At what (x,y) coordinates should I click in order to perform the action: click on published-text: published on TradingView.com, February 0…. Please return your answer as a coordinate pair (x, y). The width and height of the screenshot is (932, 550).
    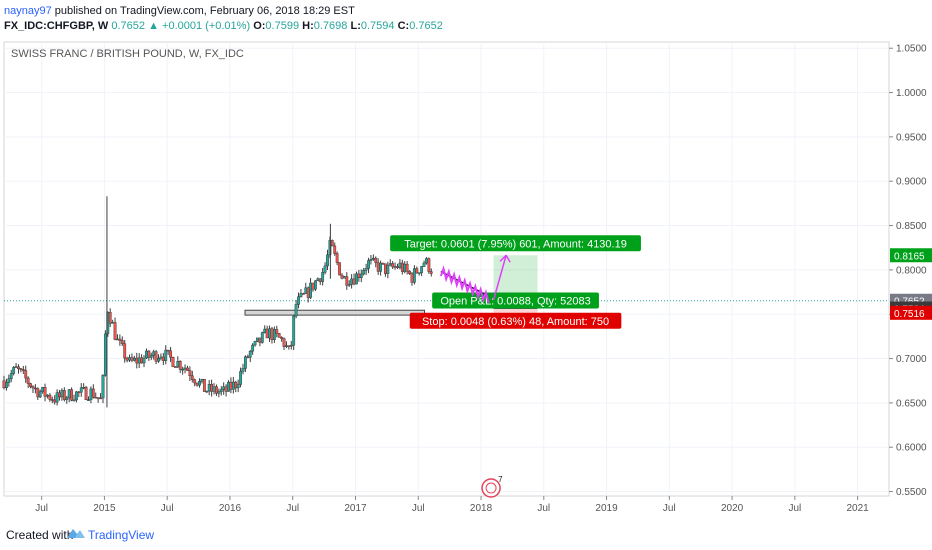
    Looking at the image, I should click on (204, 11).